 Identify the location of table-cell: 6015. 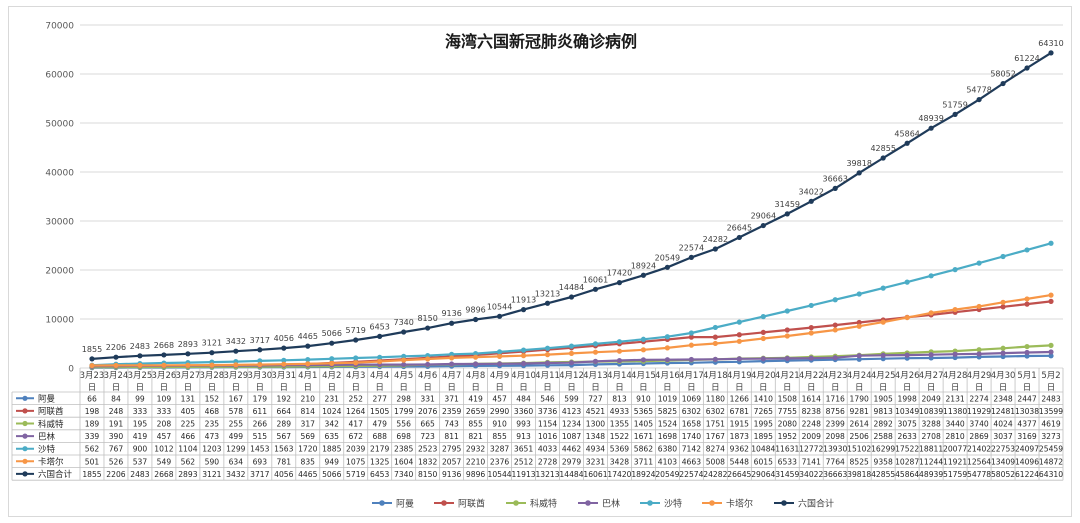
(763, 461).